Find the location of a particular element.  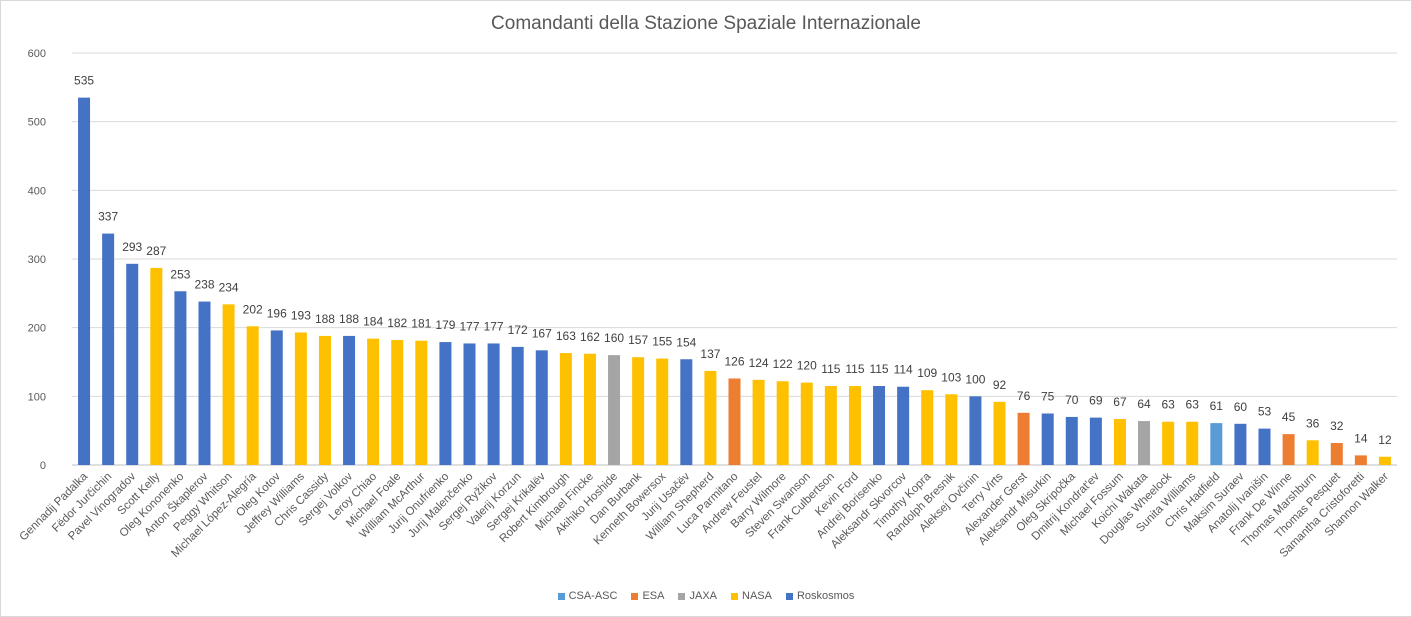

data-label: 193 is located at coordinates (301, 315).